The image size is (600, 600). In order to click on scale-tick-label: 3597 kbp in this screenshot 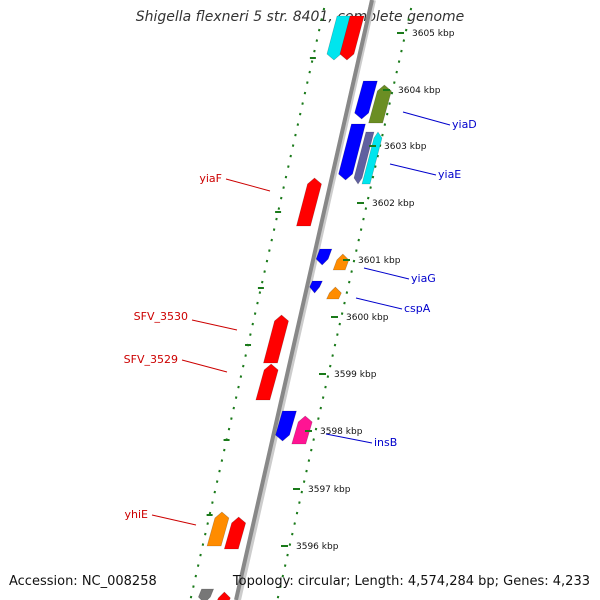, I will do `click(329, 490)`.